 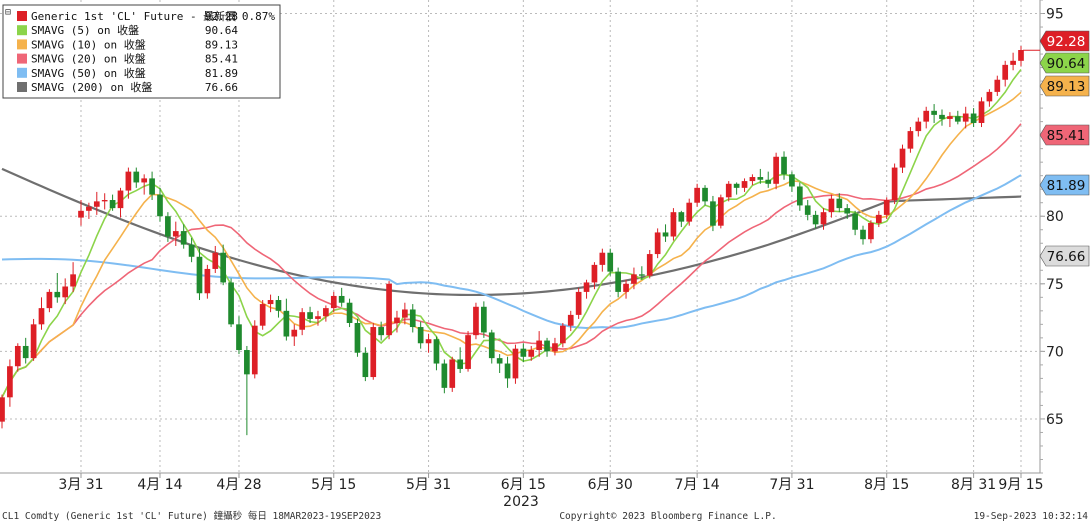 What do you see at coordinates (133, 16) in the screenshot?
I see `legend-series-name: Generic 1st 'CL' Future - 最新價` at bounding box center [133, 16].